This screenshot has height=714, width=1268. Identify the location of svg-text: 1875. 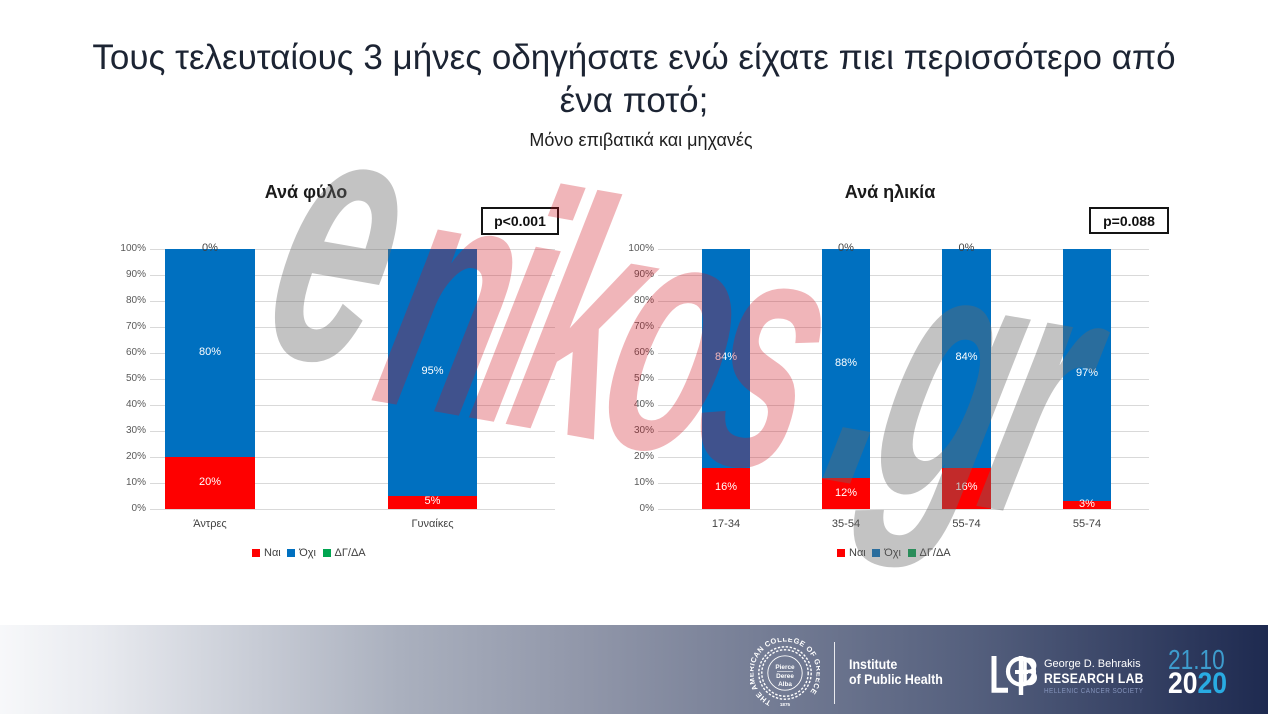
(785, 704).